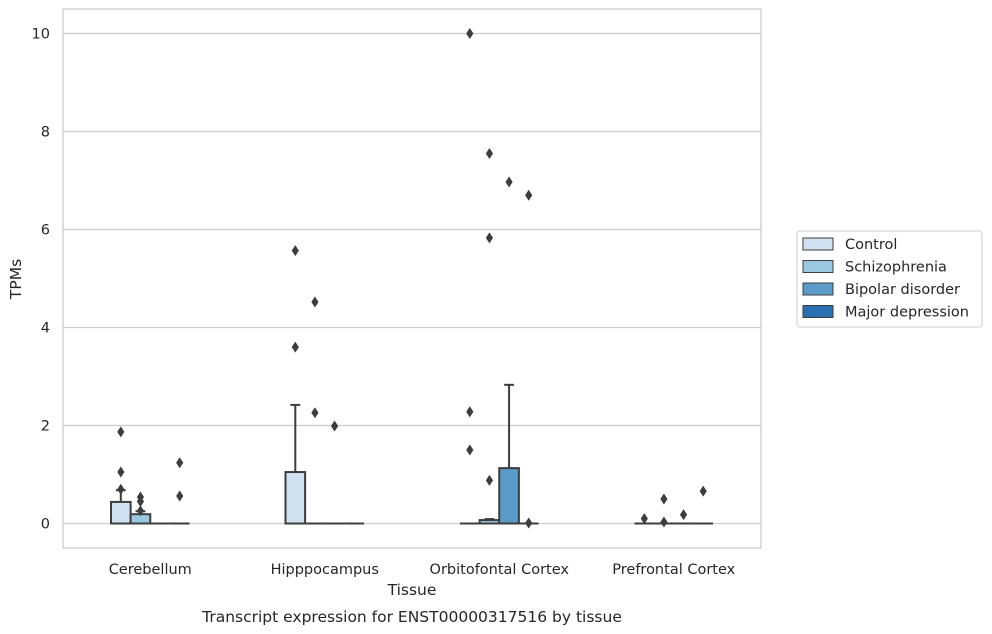 The width and height of the screenshot is (992, 634). What do you see at coordinates (896, 268) in the screenshot?
I see `legend-label: Schizophrenia` at bounding box center [896, 268].